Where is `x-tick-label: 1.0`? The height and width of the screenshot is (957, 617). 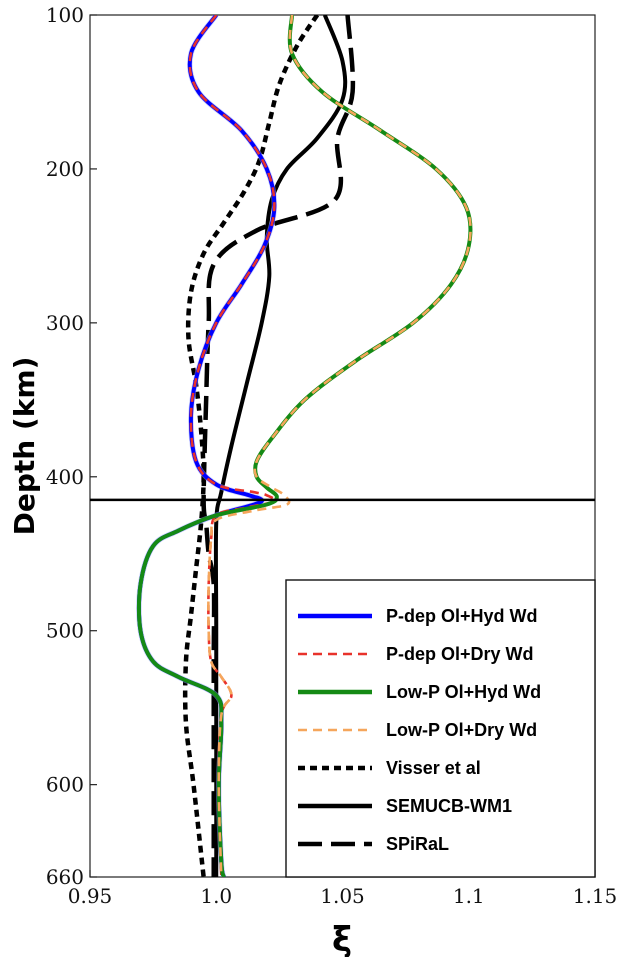 x-tick-label: 1.0 is located at coordinates (216, 896).